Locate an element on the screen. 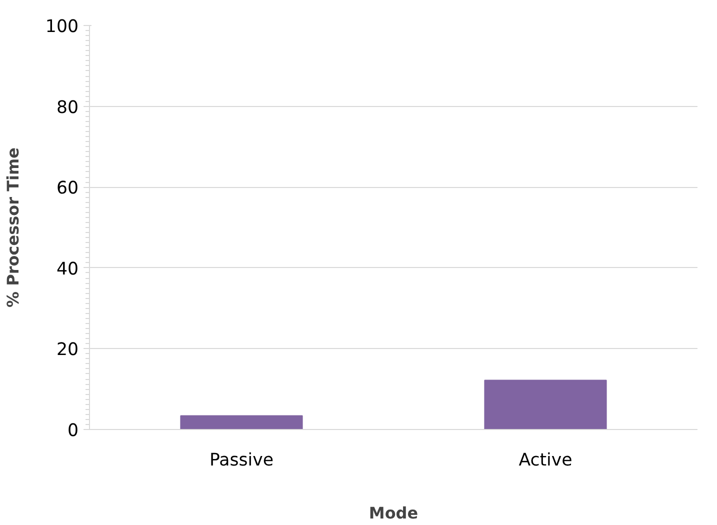 This screenshot has width=717, height=525. x-tick-label: Active is located at coordinates (545, 460).